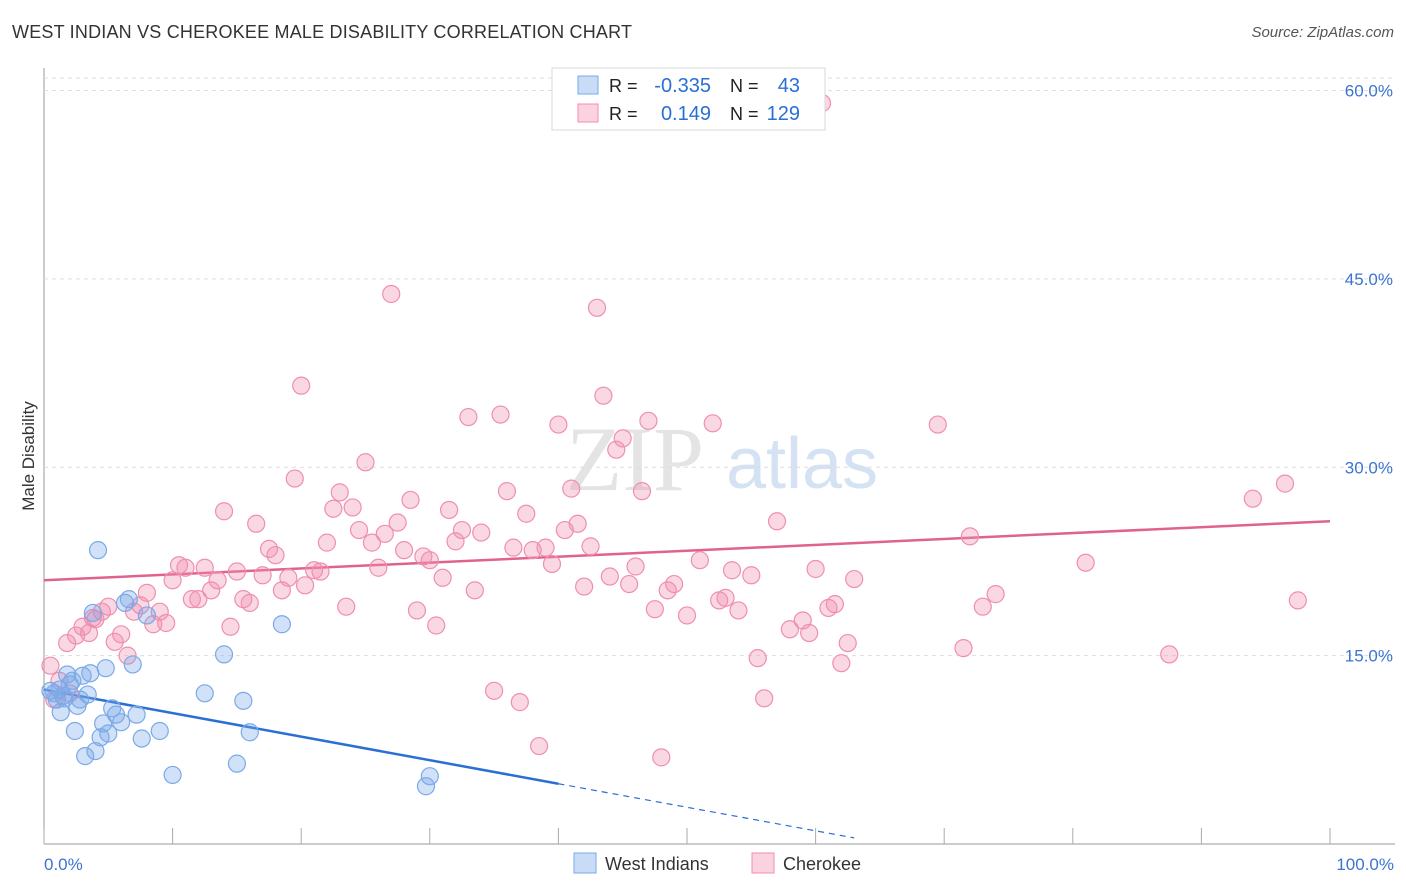 Image resolution: width=1406 pixels, height=892 pixels. What do you see at coordinates (657, 864) in the screenshot?
I see `bottom-legend-label-west-indians: West Indians` at bounding box center [657, 864].